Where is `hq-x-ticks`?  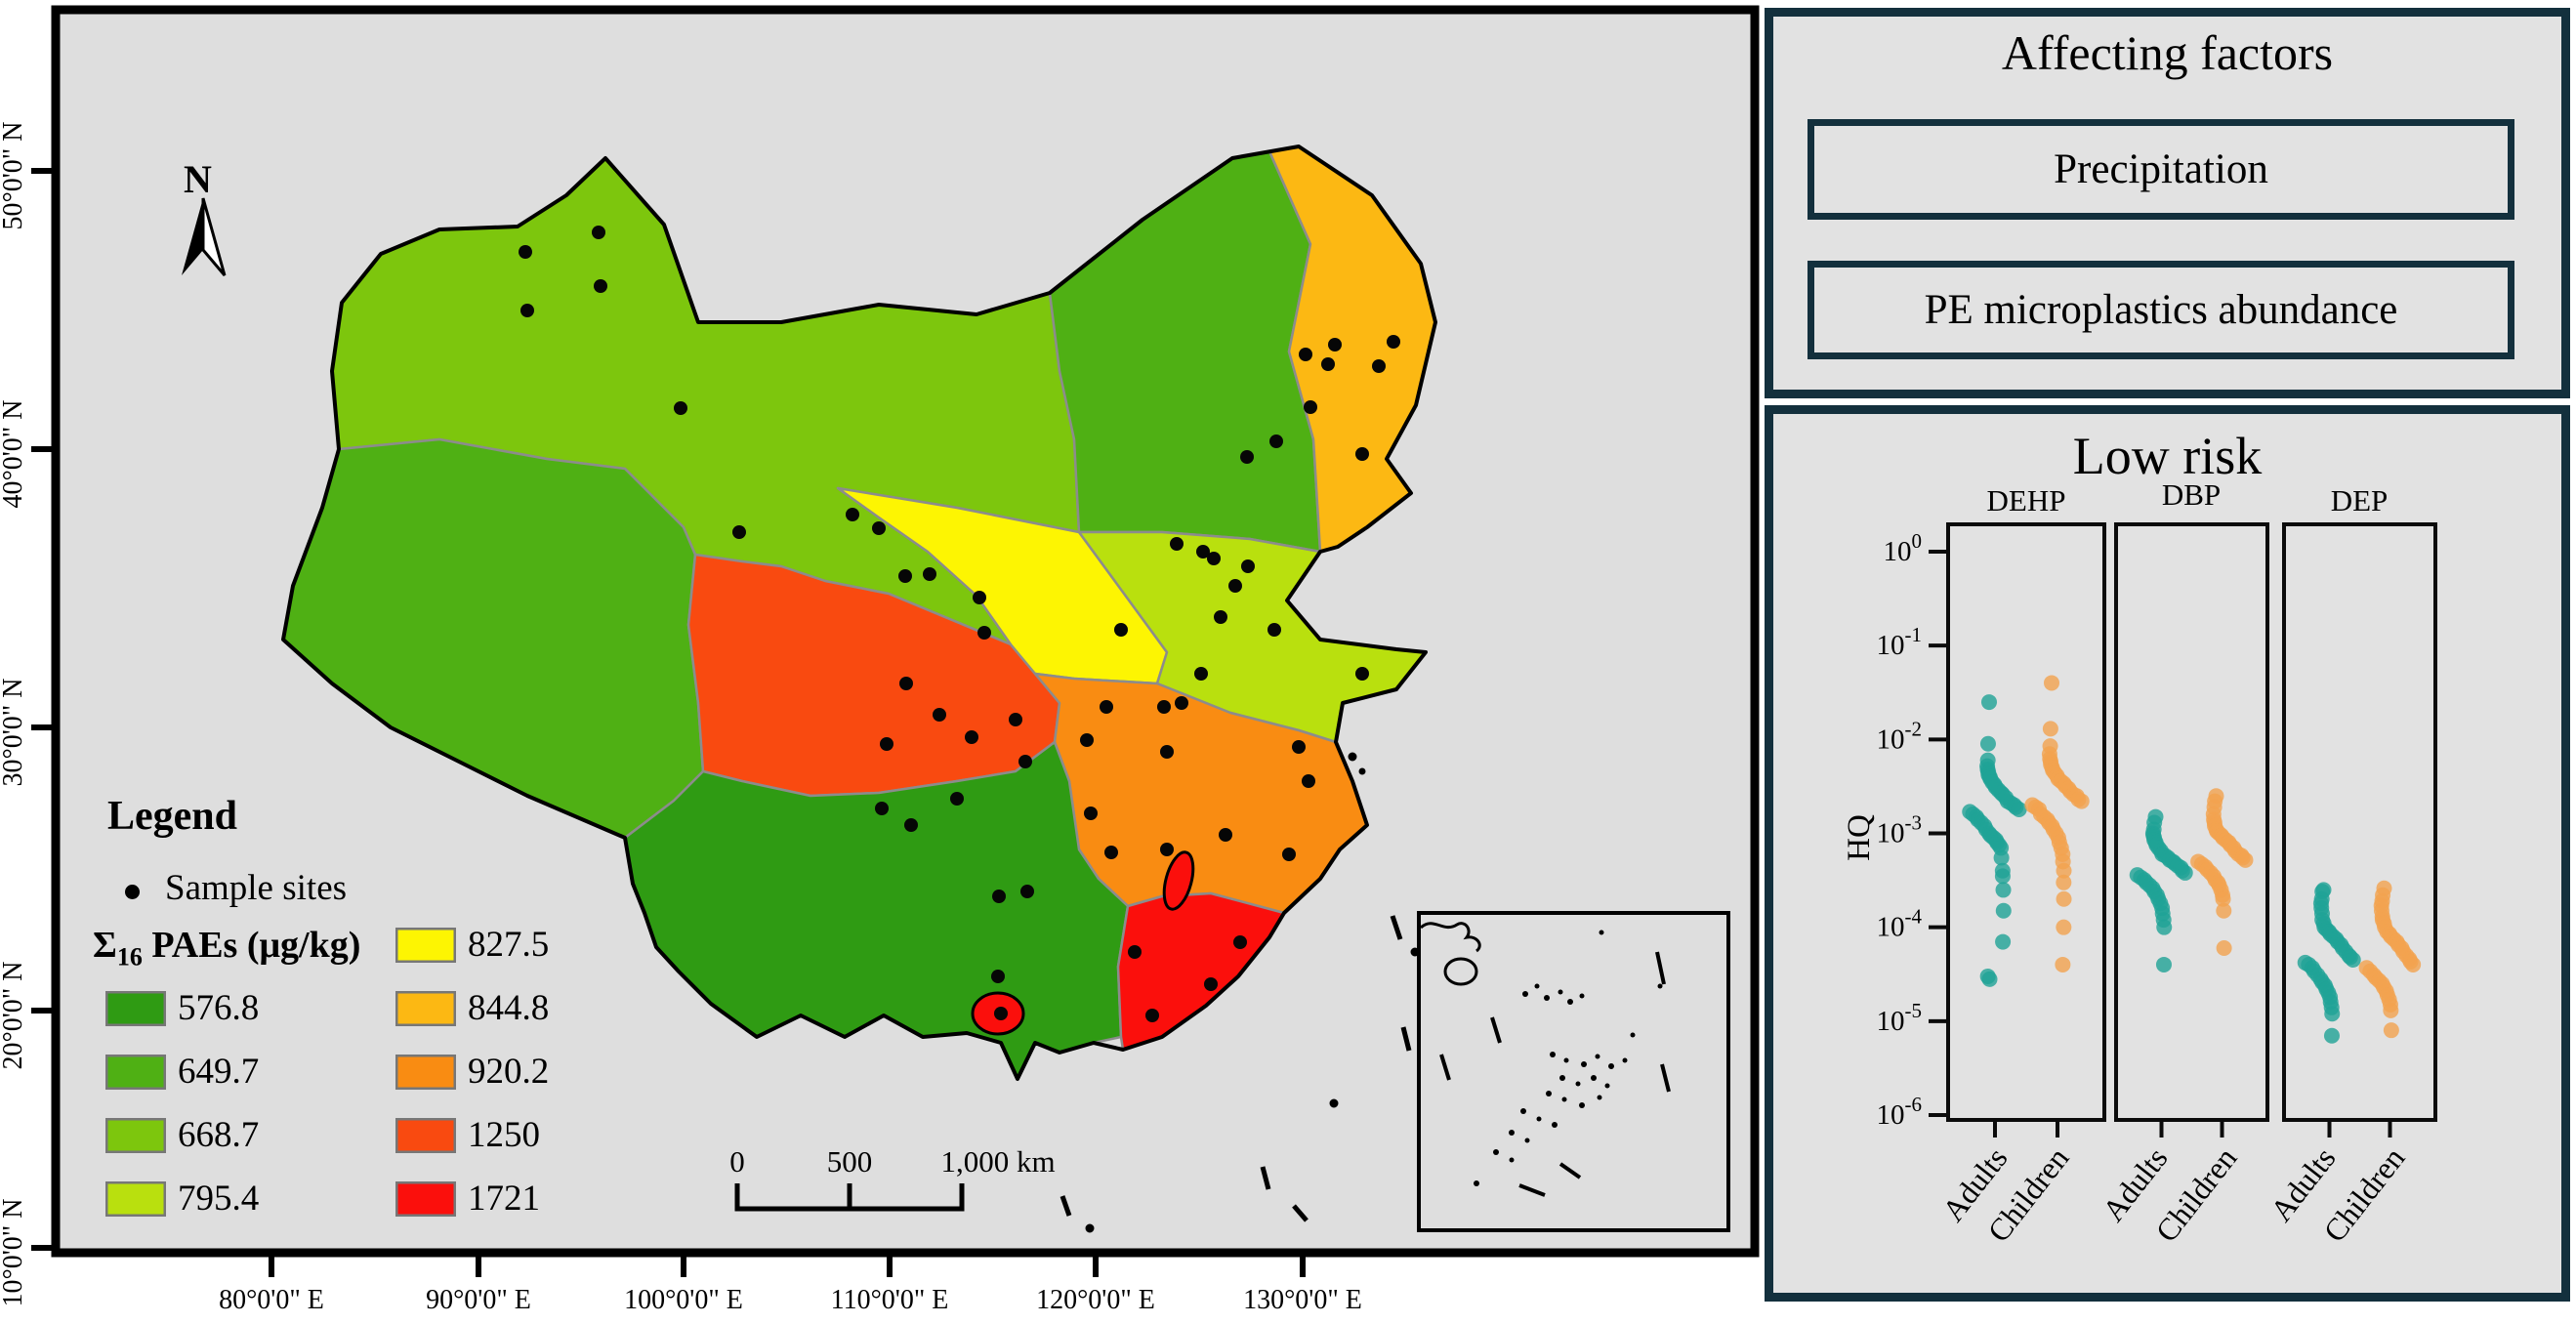 hq-x-ticks is located at coordinates (2192, 1129).